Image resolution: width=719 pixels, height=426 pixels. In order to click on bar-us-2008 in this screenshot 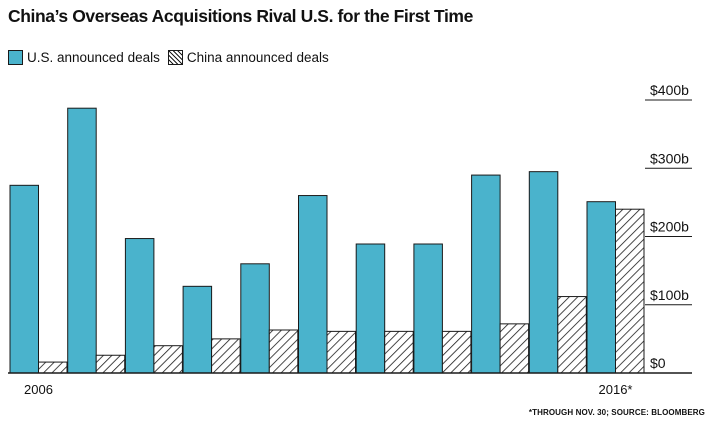, I will do `click(139, 306)`.